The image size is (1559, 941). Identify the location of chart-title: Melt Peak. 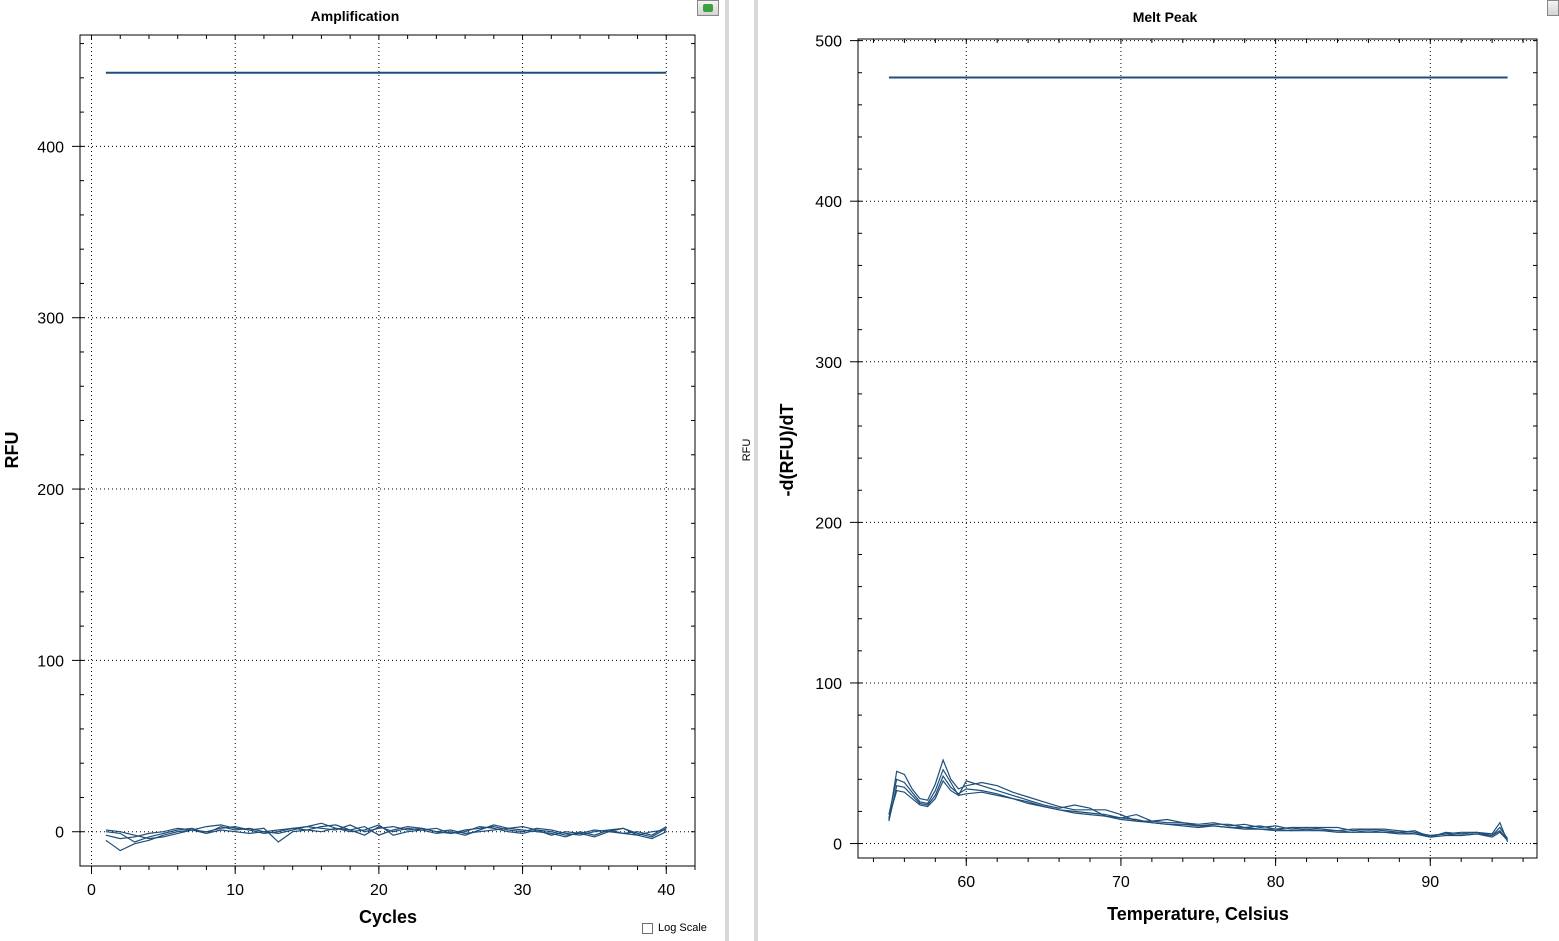
(1165, 17).